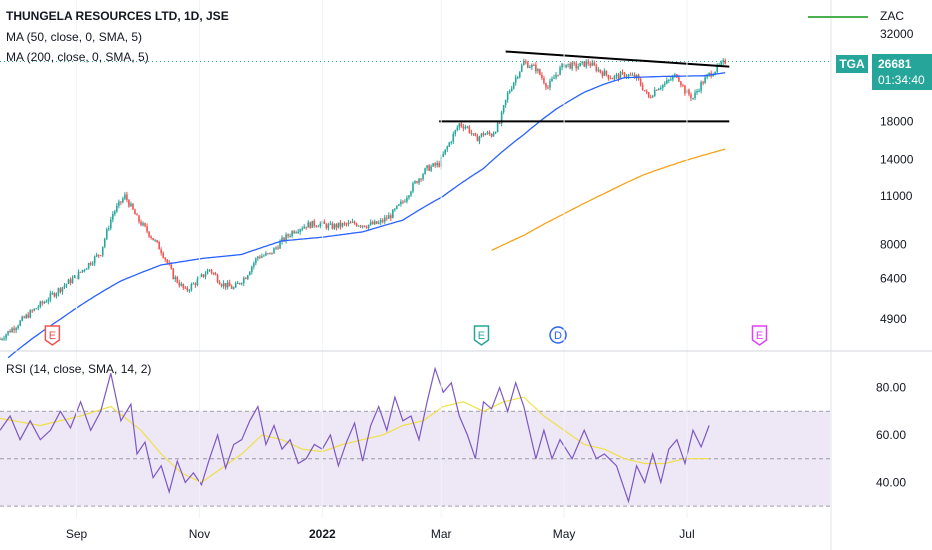 This screenshot has width=932, height=550. What do you see at coordinates (897, 121) in the screenshot?
I see `price-tick-label: 18000` at bounding box center [897, 121].